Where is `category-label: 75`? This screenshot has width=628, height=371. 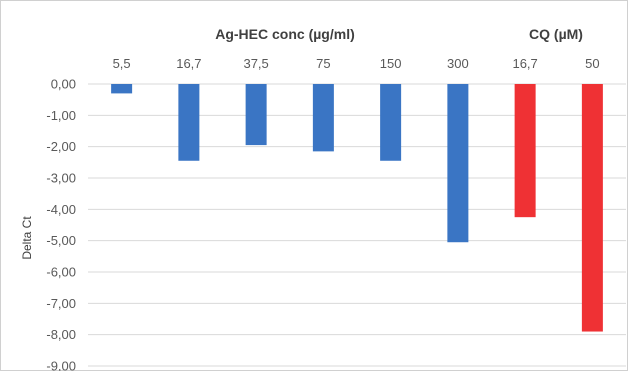
category-label: 75 is located at coordinates (323, 63).